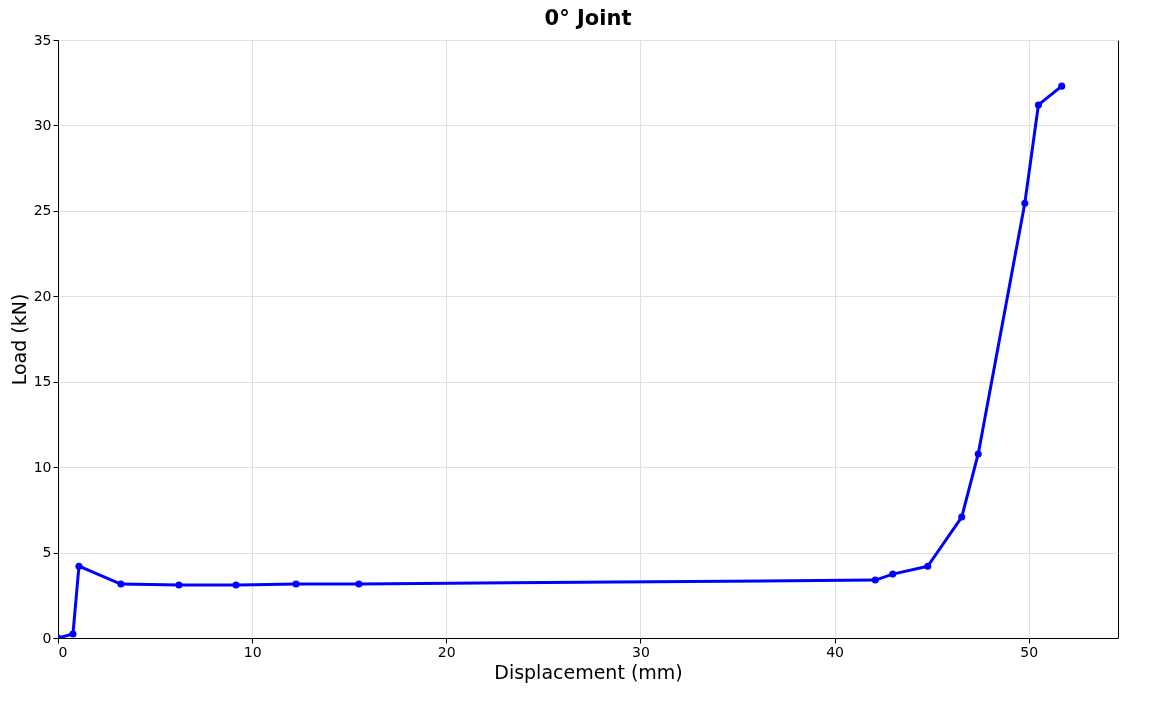  Describe the element at coordinates (588, 18) in the screenshot. I see `chart-title: 0° Joint` at that location.